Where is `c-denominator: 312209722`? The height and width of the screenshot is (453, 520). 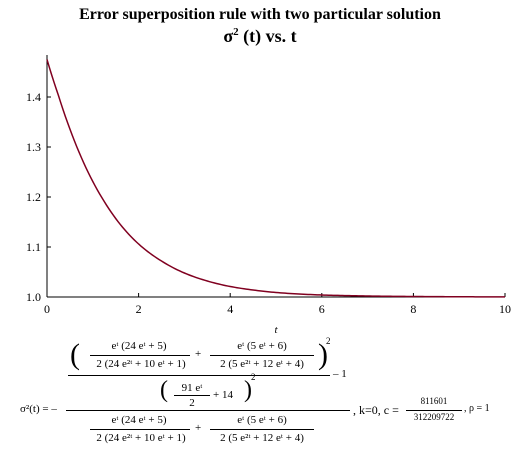 c-denominator: 312209722 is located at coordinates (434, 417).